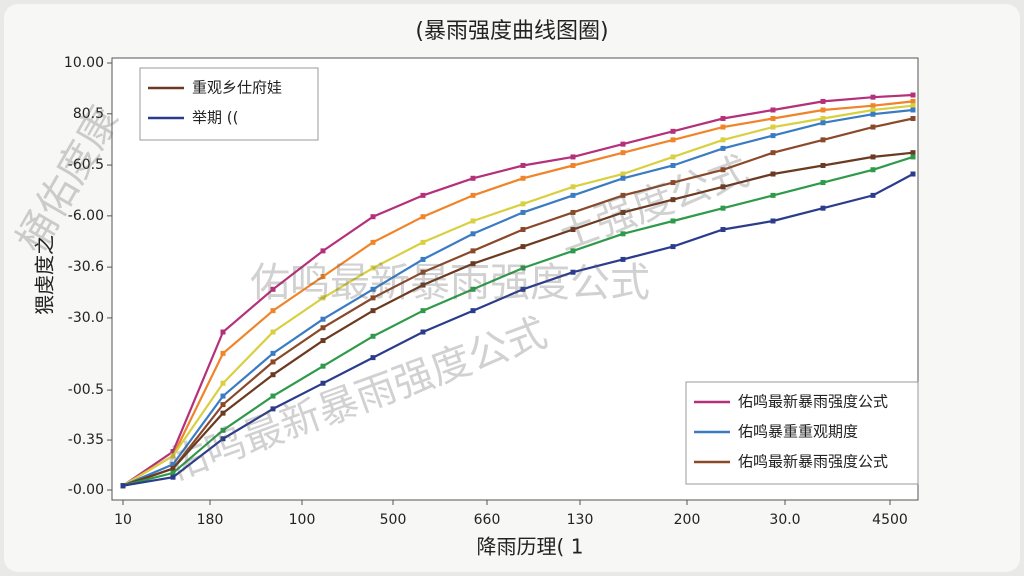 Image resolution: width=1024 pixels, height=576 pixels. What do you see at coordinates (450, 283) in the screenshot?
I see `watermark: 佑鸣最新暴雨强度公式` at bounding box center [450, 283].